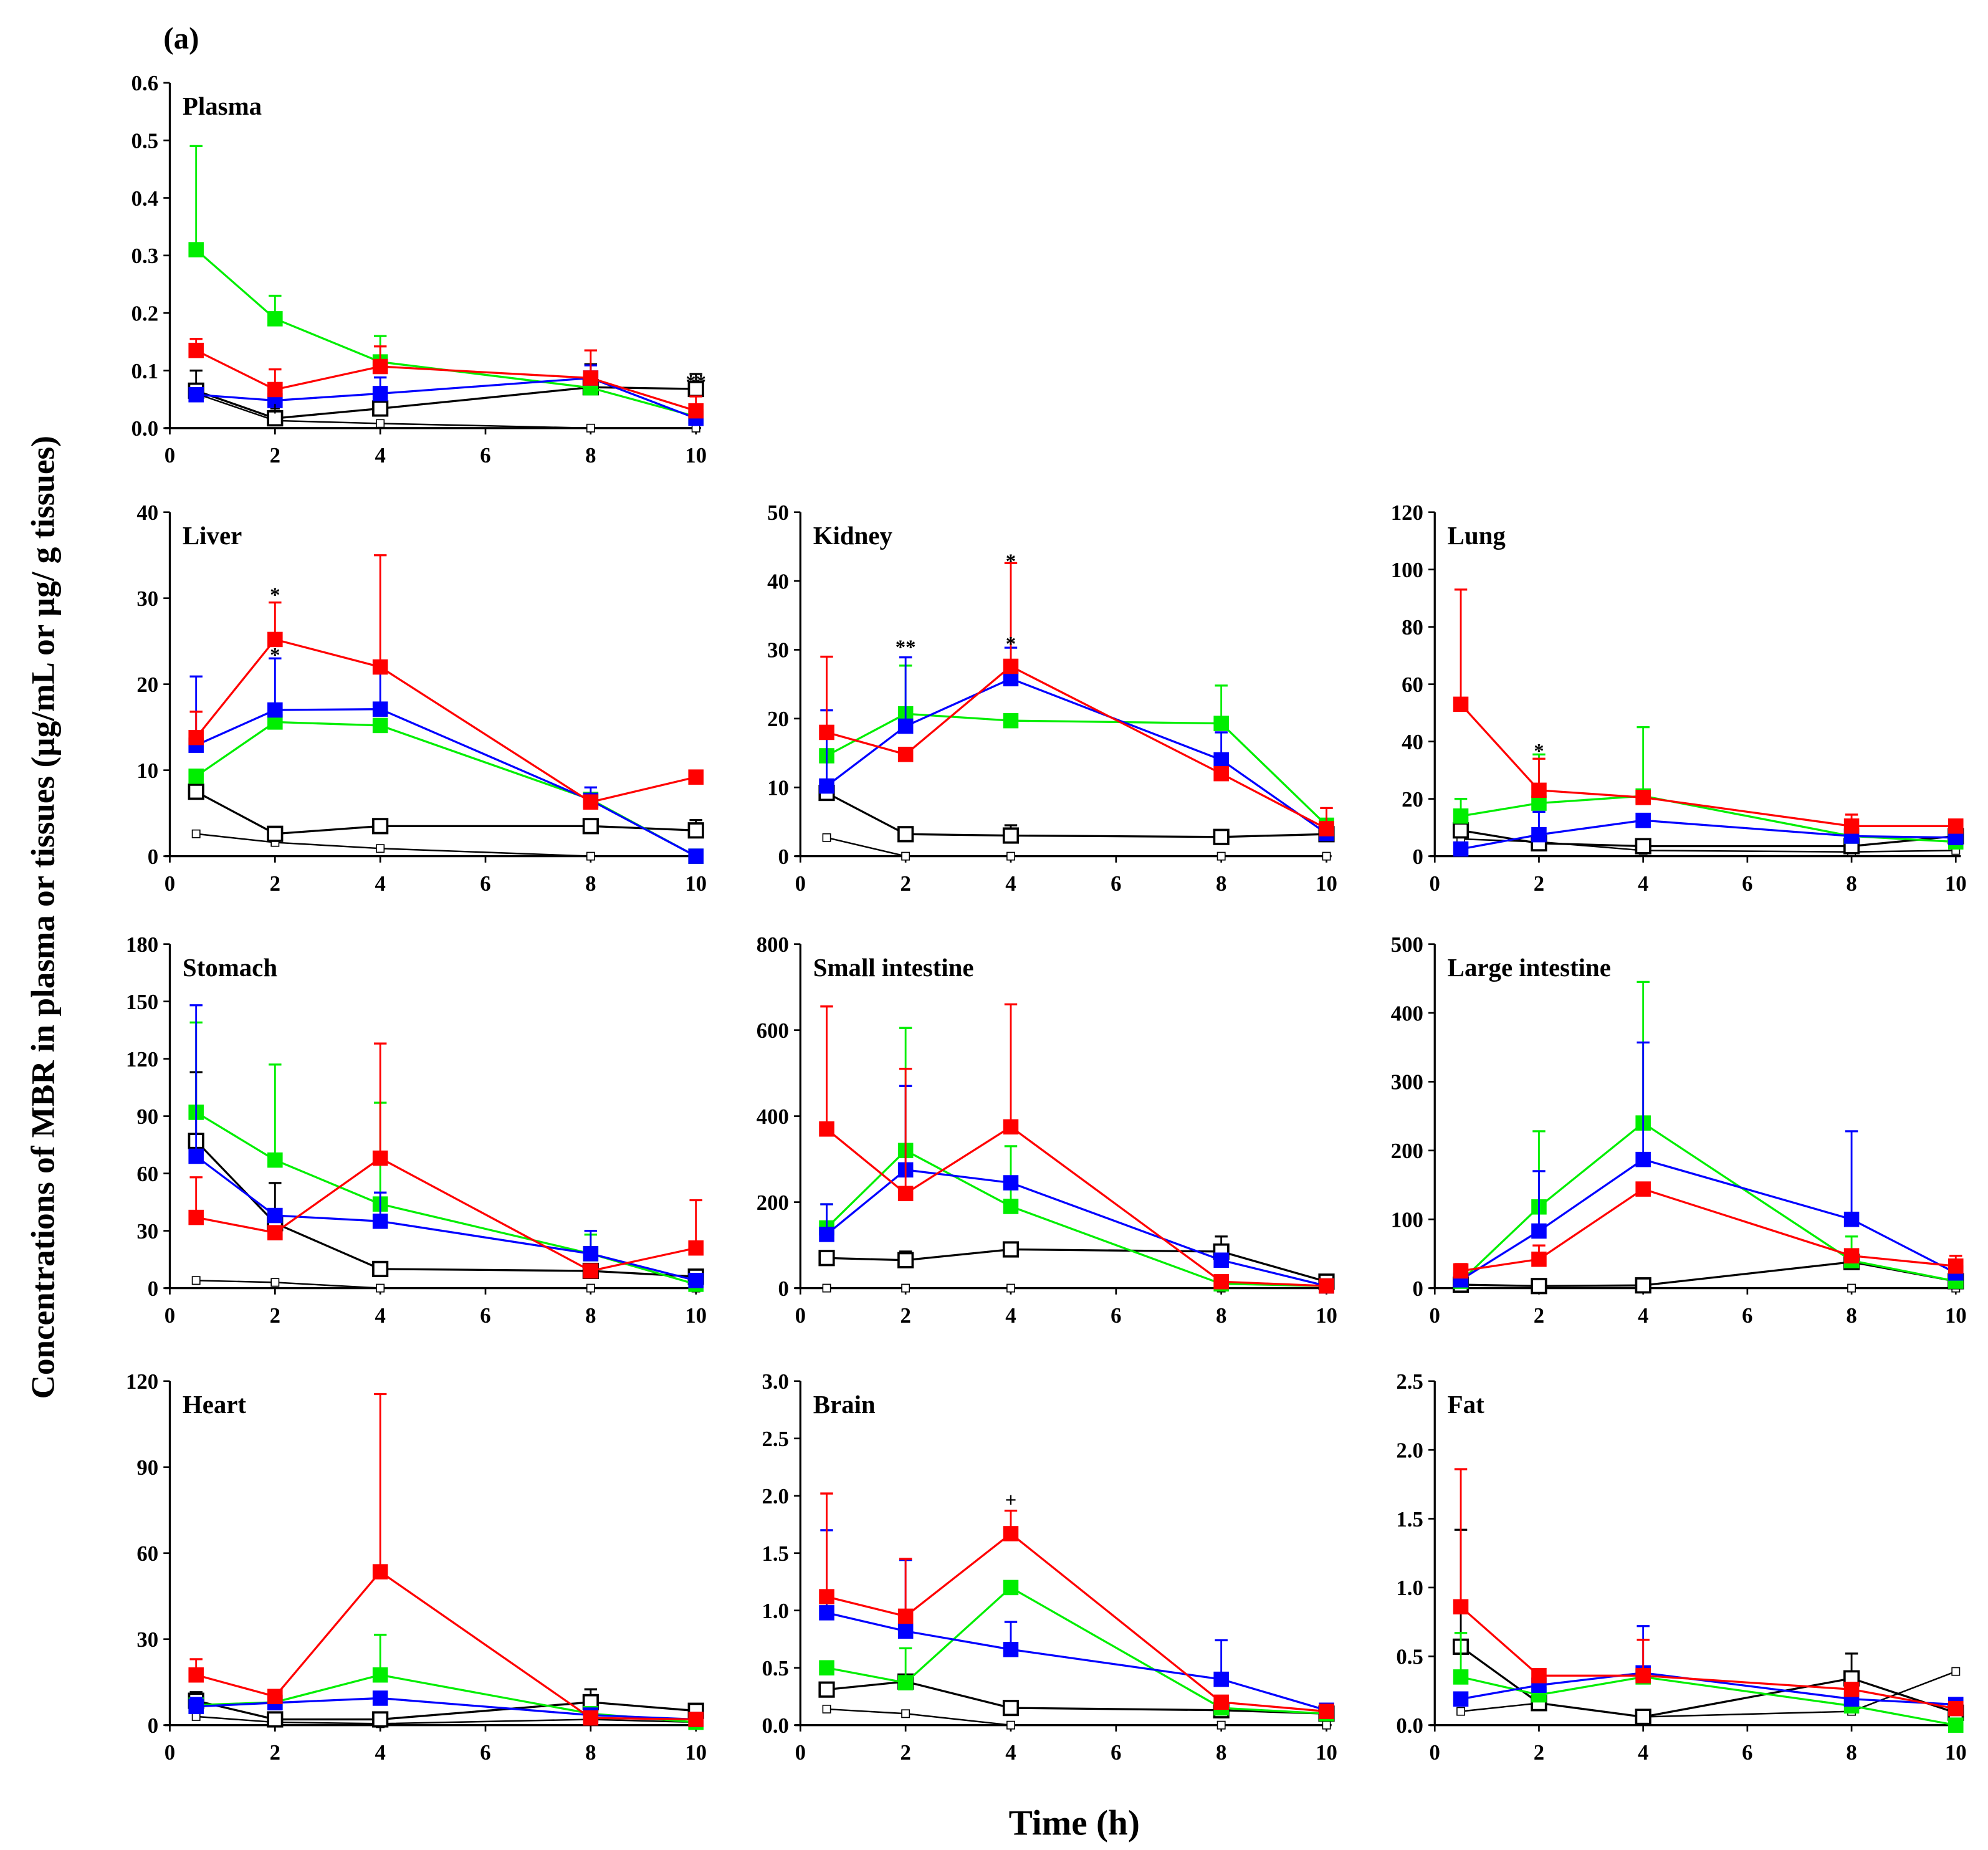  What do you see at coordinates (144, 429) in the screenshot?
I see `y-tick-label: 0.0` at bounding box center [144, 429].